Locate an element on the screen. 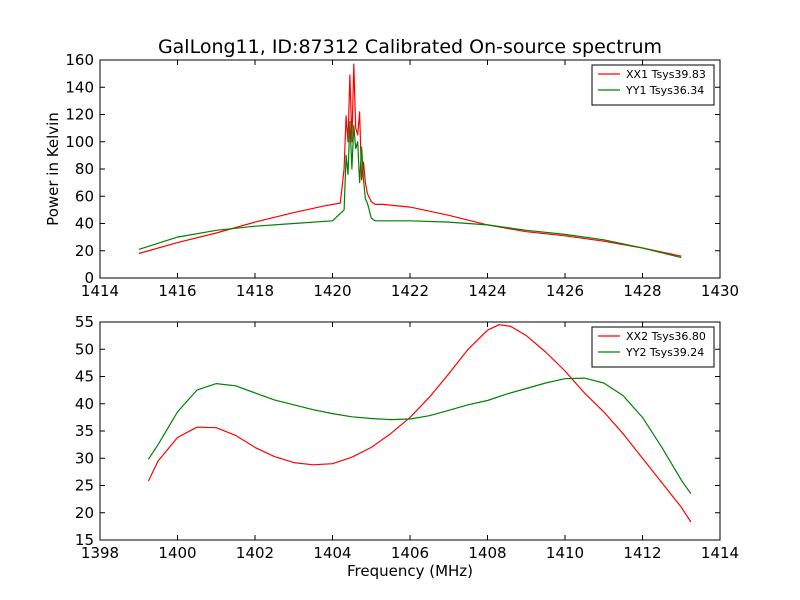 Image resolution: width=800 pixels, height=600 pixels. bottom-y-tick-label: 25 is located at coordinates (84, 486).